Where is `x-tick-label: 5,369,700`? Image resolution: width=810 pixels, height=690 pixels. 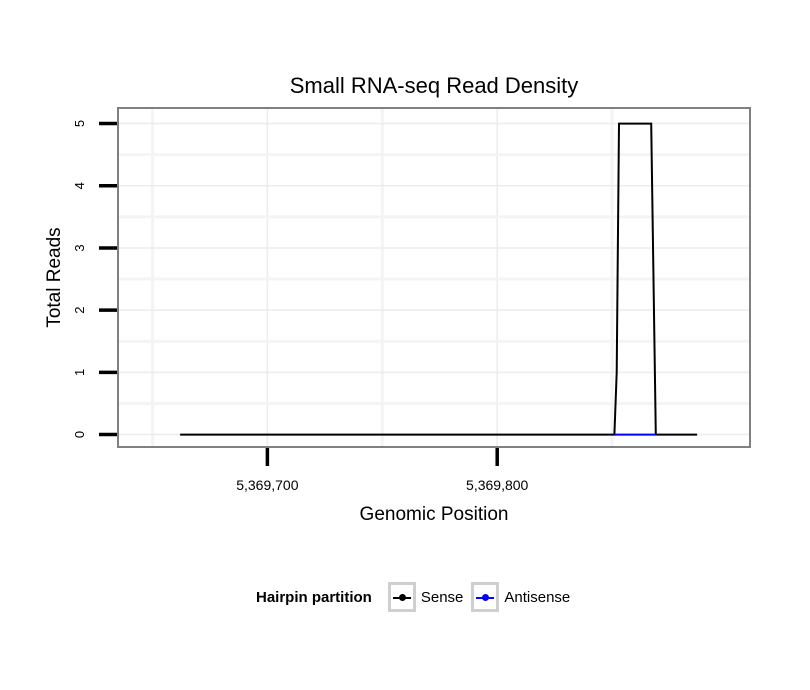 x-tick-label: 5,369,700 is located at coordinates (267, 485).